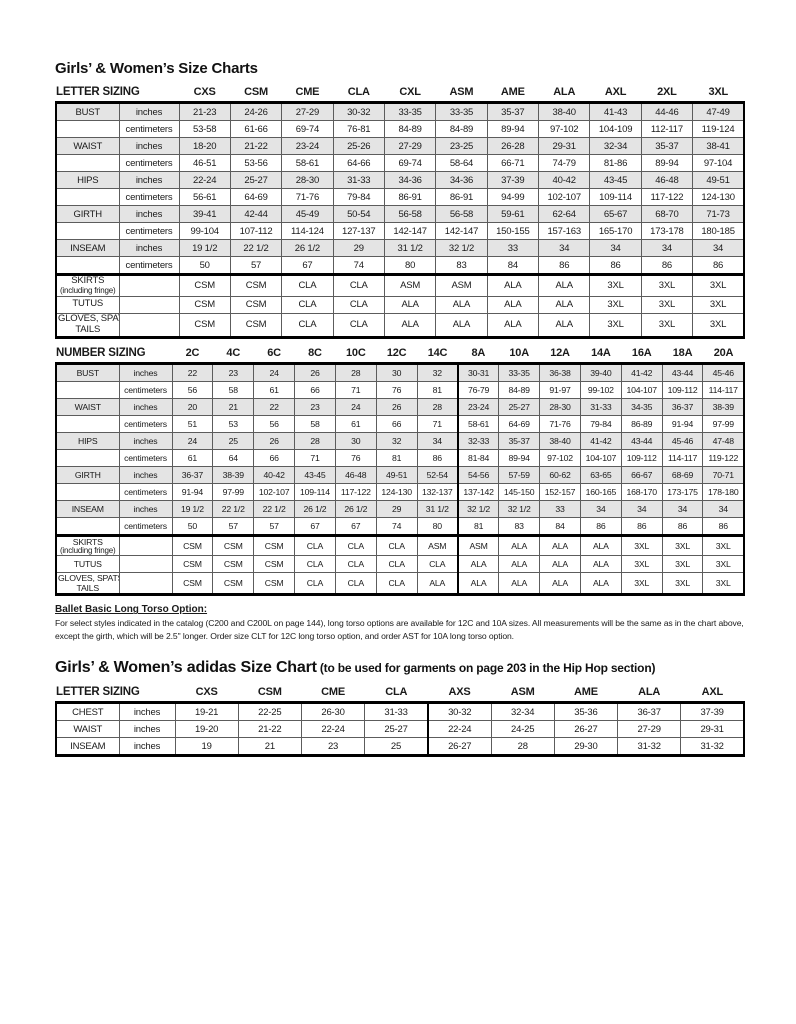 The width and height of the screenshot is (796, 1024). What do you see at coordinates (600, 440) in the screenshot?
I see `cell-value: 41-42` at bounding box center [600, 440].